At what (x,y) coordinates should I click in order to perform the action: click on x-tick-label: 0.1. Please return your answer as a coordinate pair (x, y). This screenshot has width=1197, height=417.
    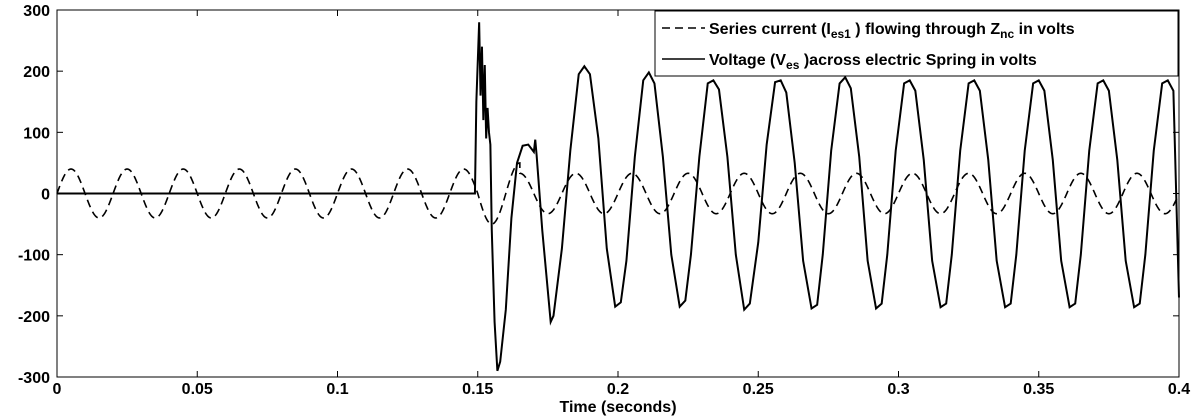
    Looking at the image, I should click on (337, 389).